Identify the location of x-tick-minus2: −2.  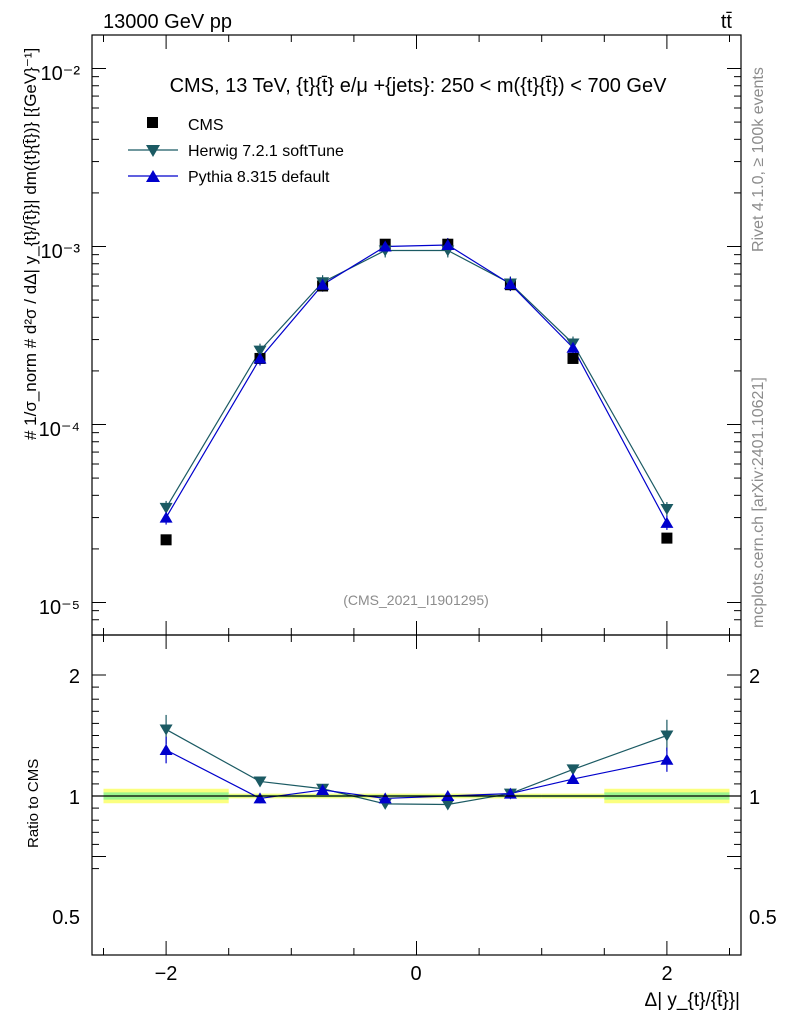
(166, 974).